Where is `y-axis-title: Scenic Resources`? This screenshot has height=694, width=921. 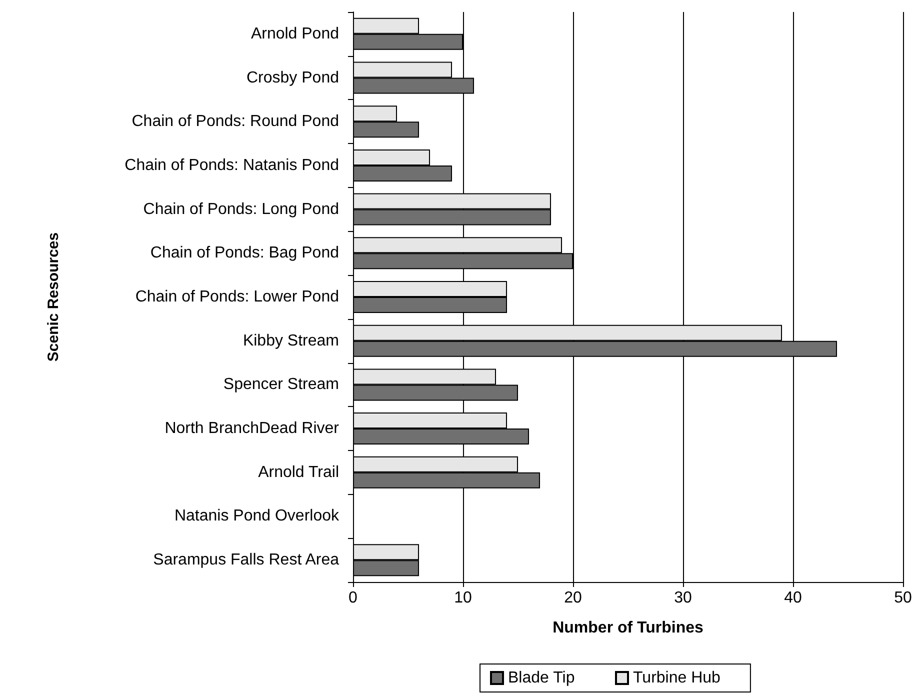
y-axis-title: Scenic Resources is located at coordinates (53, 297).